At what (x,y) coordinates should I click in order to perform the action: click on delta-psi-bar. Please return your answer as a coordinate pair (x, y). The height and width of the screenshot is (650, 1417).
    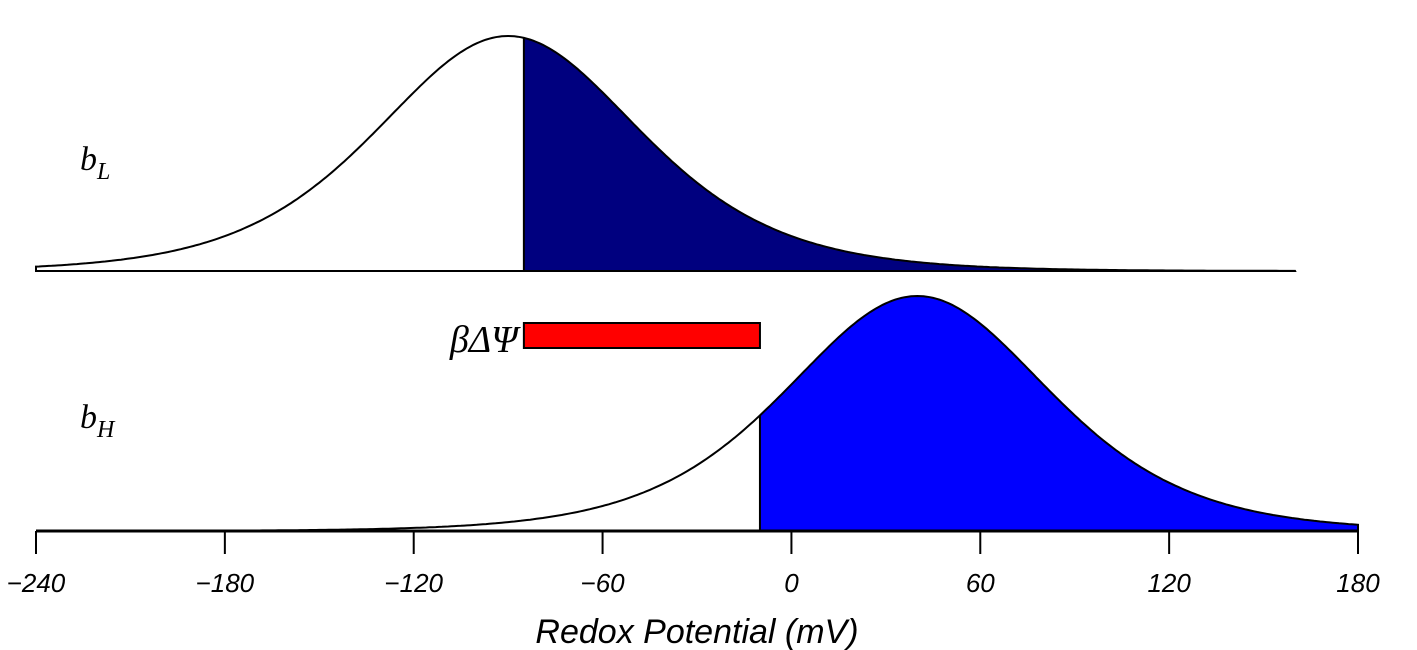
    Looking at the image, I should click on (641, 335).